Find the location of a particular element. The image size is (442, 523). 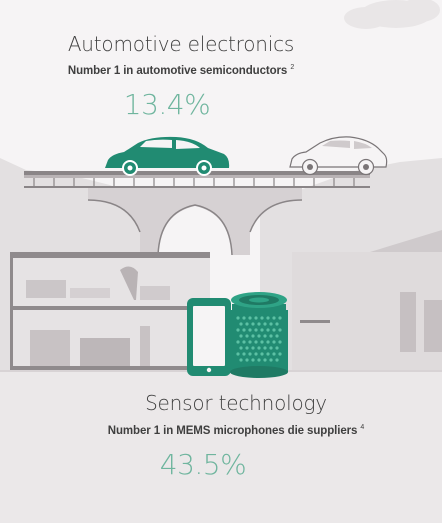

car-icon is located at coordinates (167, 156).